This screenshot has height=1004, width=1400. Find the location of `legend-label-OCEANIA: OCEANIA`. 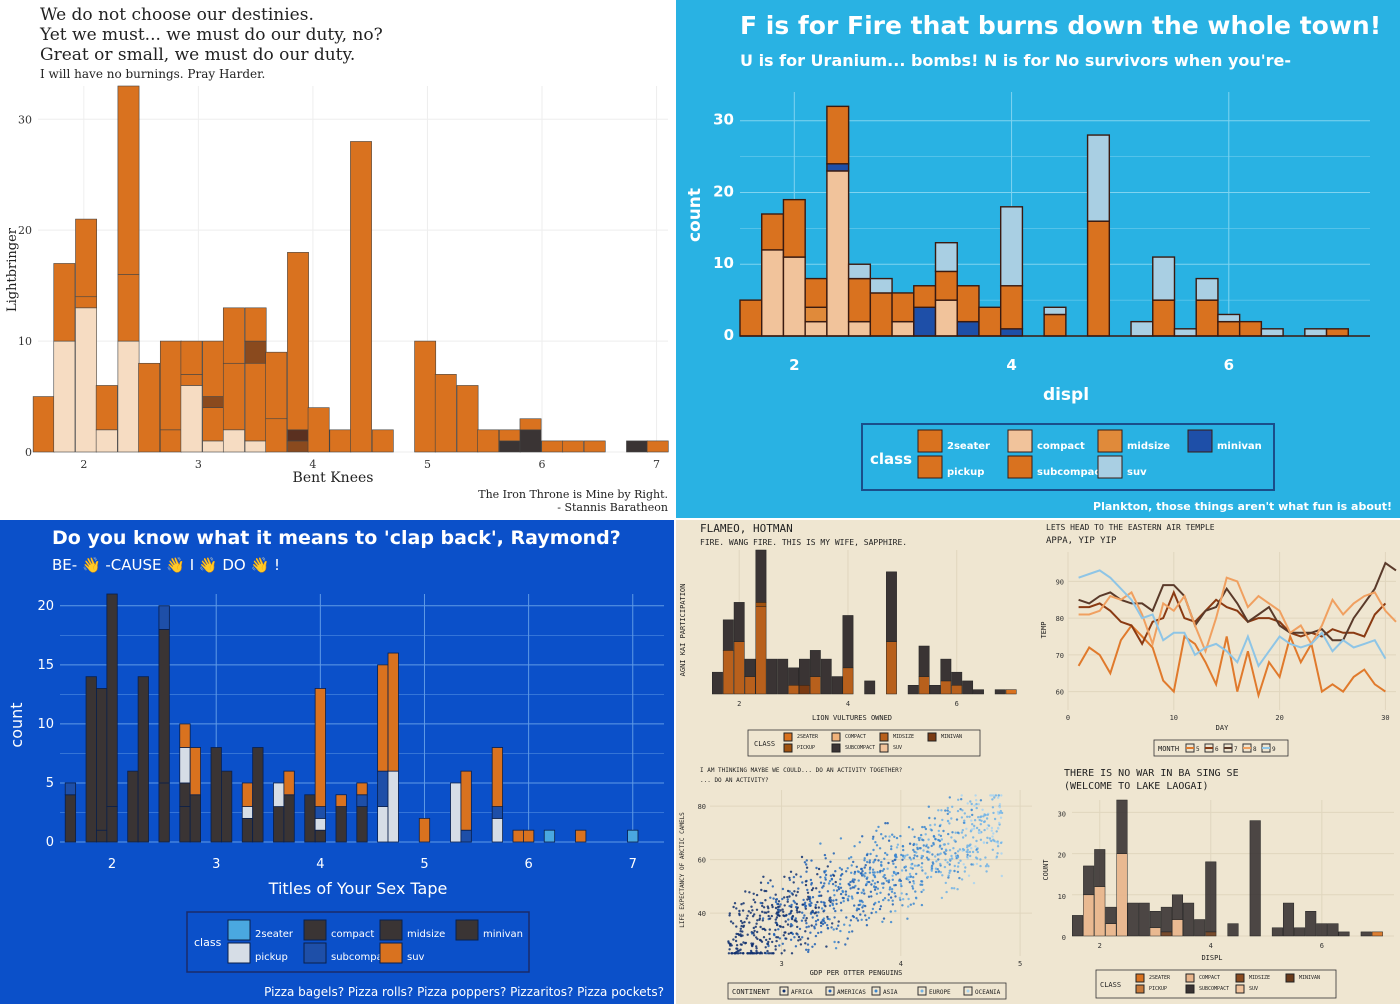

legend-label-OCEANIA: OCEANIA is located at coordinates (988, 992).